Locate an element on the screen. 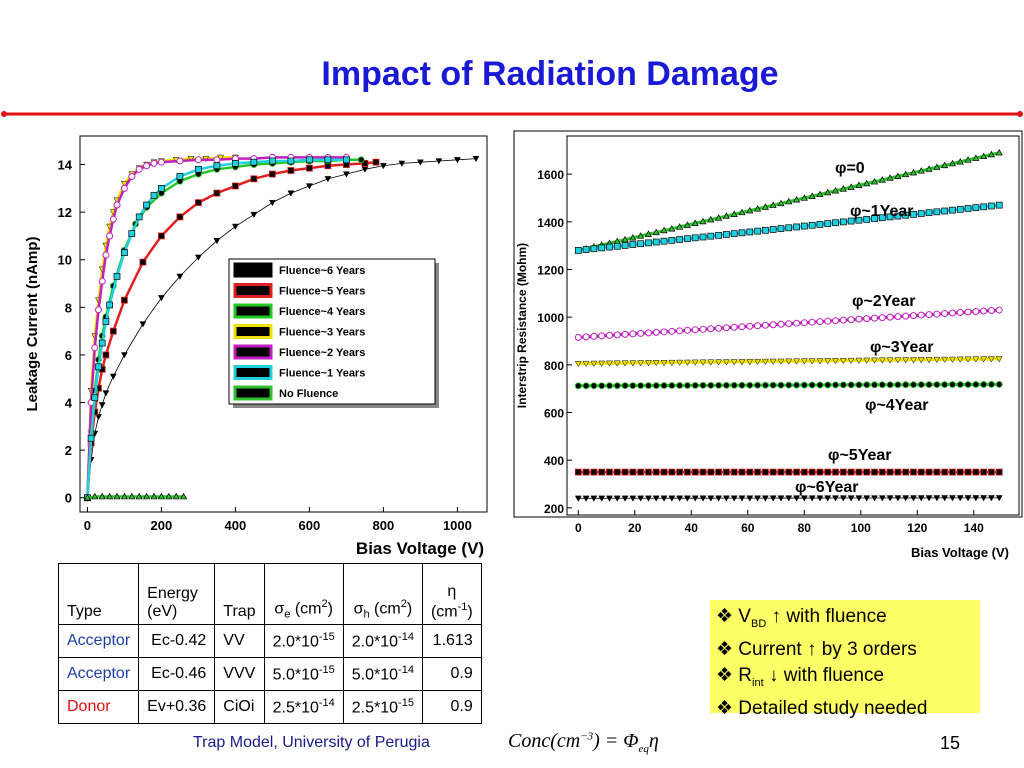 This screenshot has height=768, width=1024. legend-label: Fluence~6 Years is located at coordinates (322, 271).